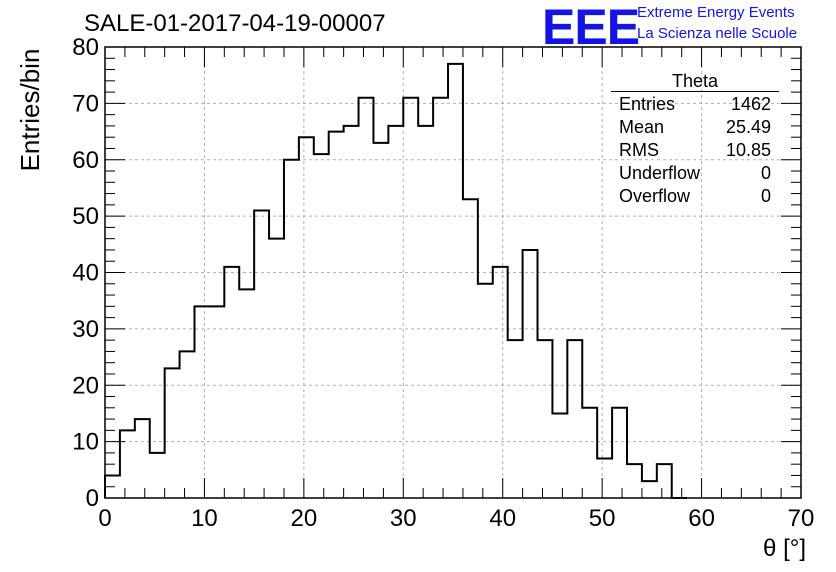 The width and height of the screenshot is (836, 572). I want to click on stats-label: Entries, so click(647, 104).